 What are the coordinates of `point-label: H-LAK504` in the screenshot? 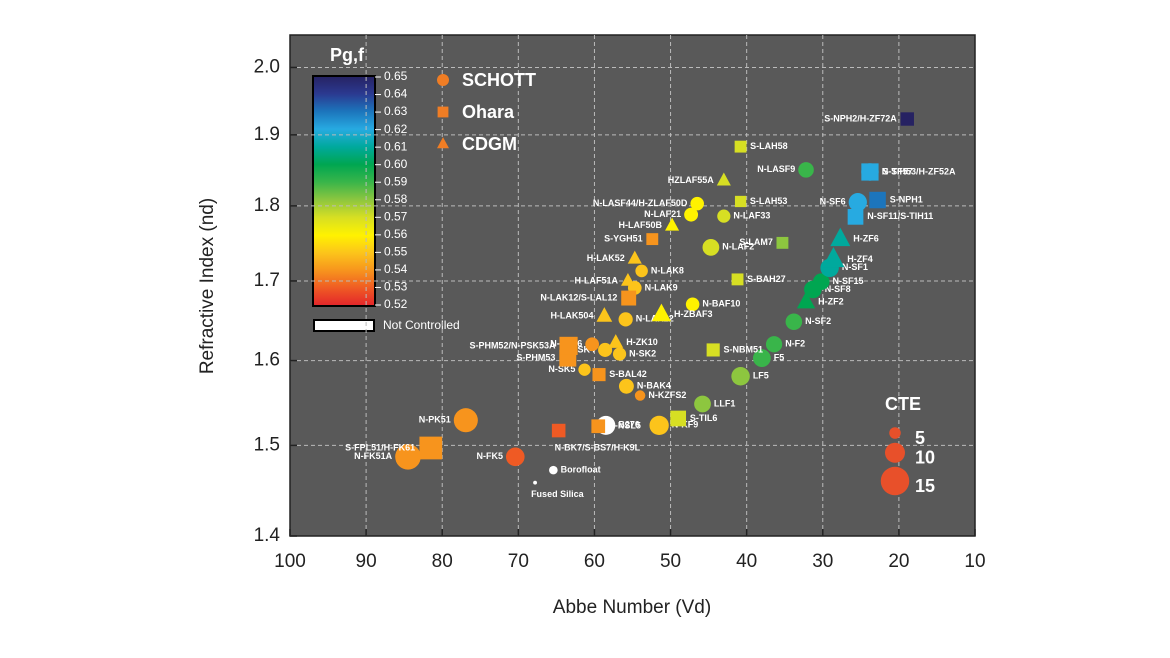 It's located at (571, 316).